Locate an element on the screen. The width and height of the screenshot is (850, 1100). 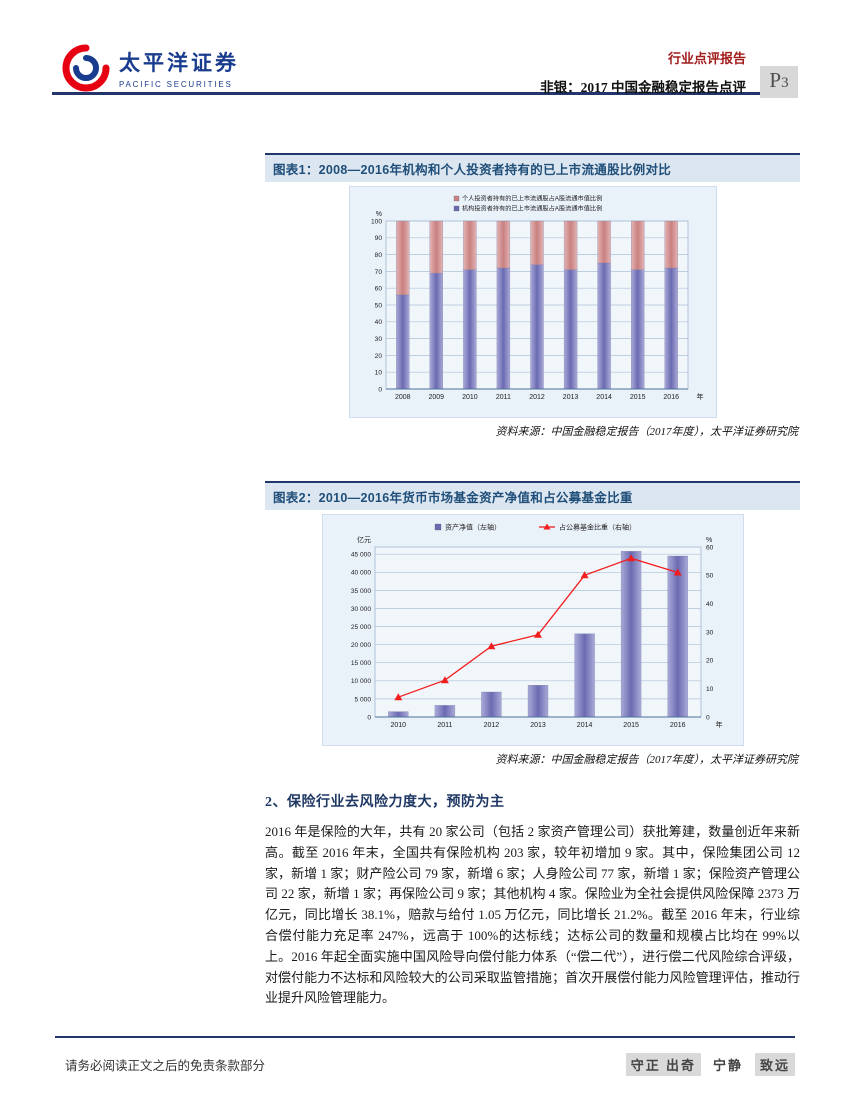
page-footer: 请务必阅读正文之后的免责条款部分 守正 出奇 宁静 致远 is located at coordinates (425, 1056).